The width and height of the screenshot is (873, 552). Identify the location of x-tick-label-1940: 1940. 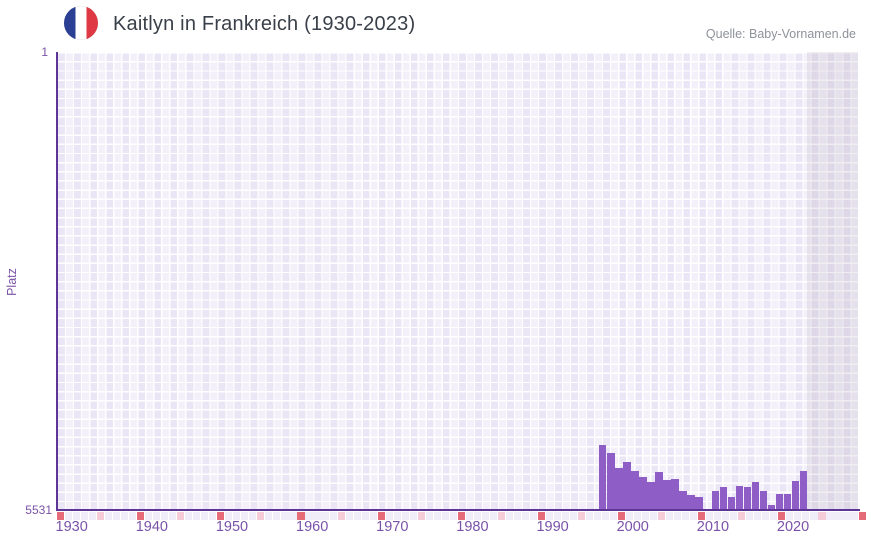
(151, 527).